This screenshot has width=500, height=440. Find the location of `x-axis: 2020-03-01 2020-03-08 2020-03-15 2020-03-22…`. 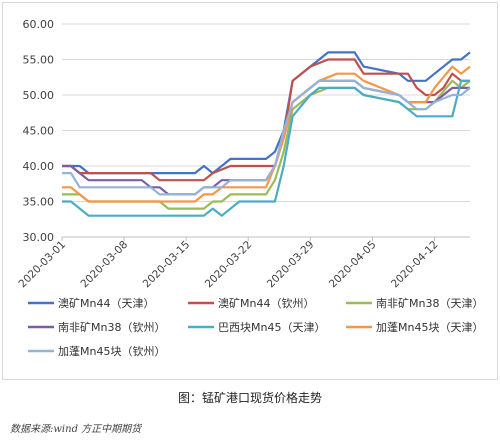

x-axis: 2020-03-01 2020-03-08 2020-03-15 2020-03-22… is located at coordinates (243, 263).